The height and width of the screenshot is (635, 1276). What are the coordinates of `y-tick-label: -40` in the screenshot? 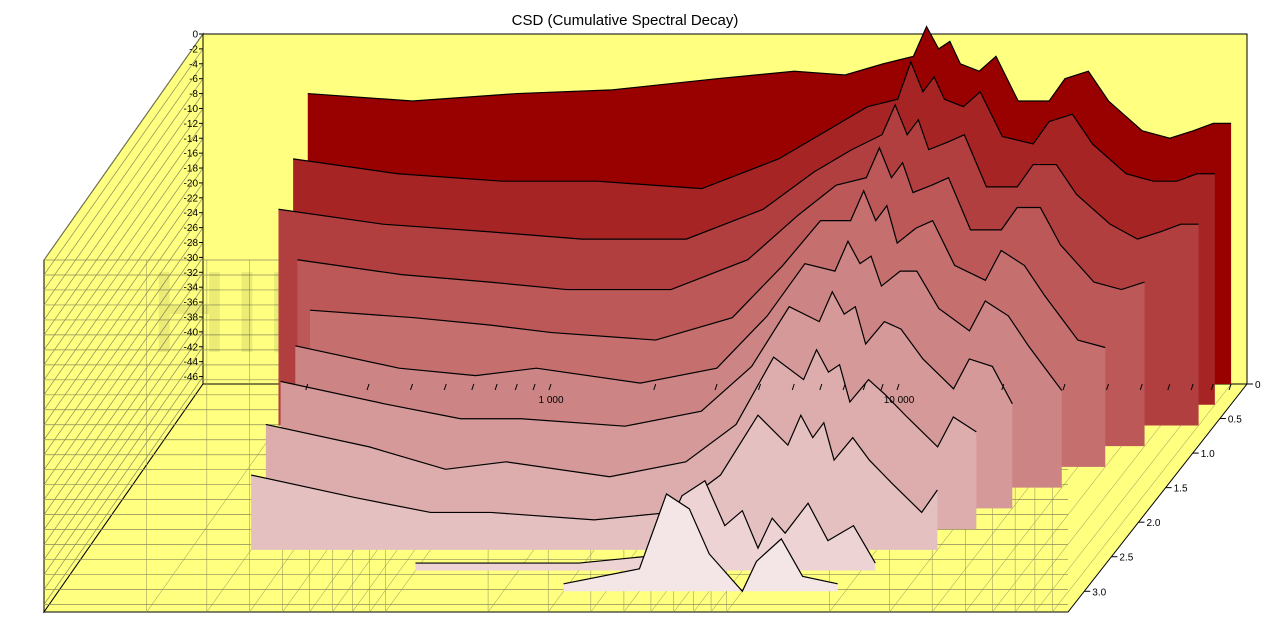 It's located at (191, 332).